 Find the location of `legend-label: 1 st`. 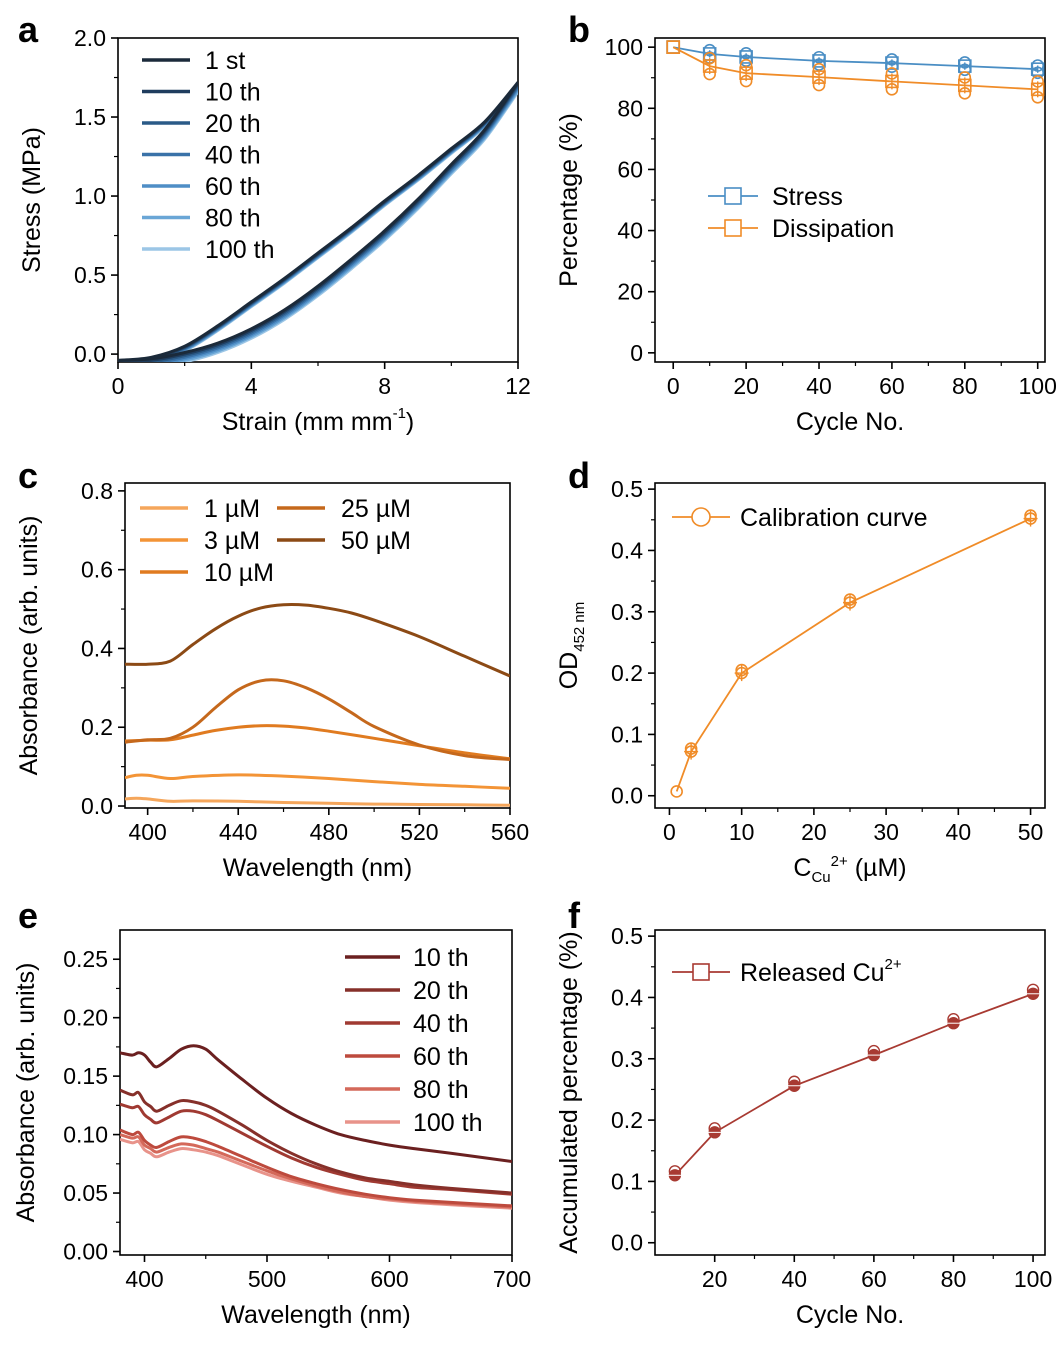

legend-label: 1 st is located at coordinates (225, 61).